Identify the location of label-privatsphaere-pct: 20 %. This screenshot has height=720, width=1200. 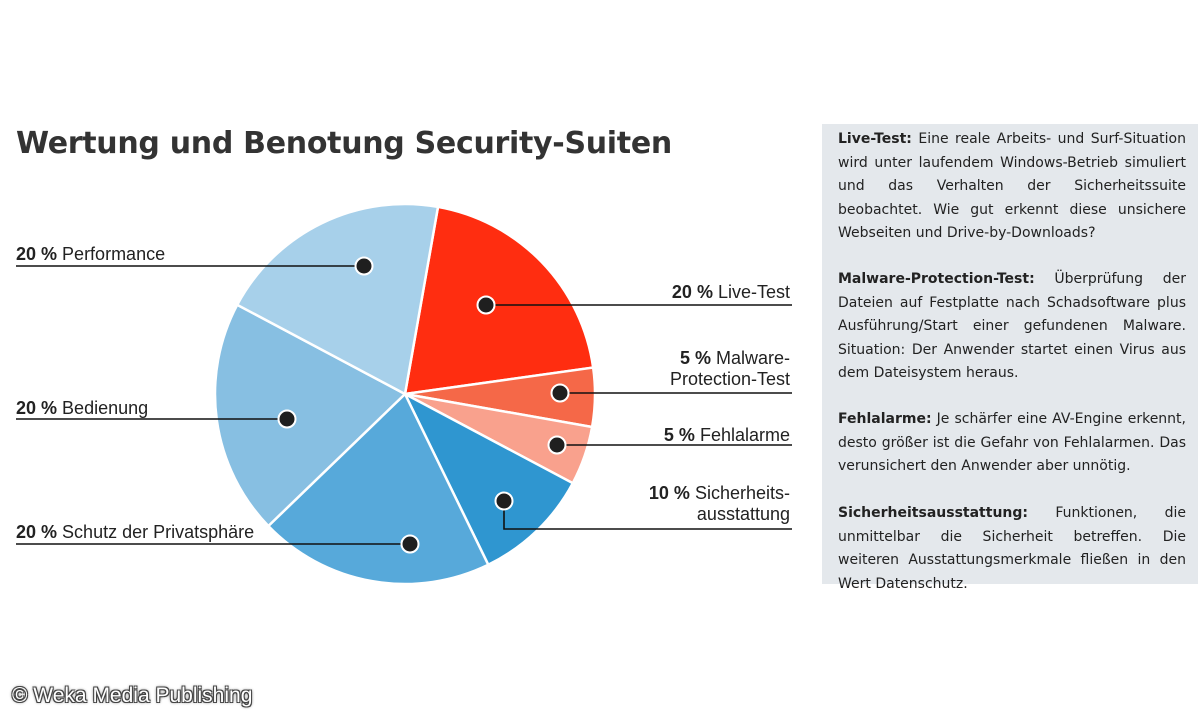
(37, 532).